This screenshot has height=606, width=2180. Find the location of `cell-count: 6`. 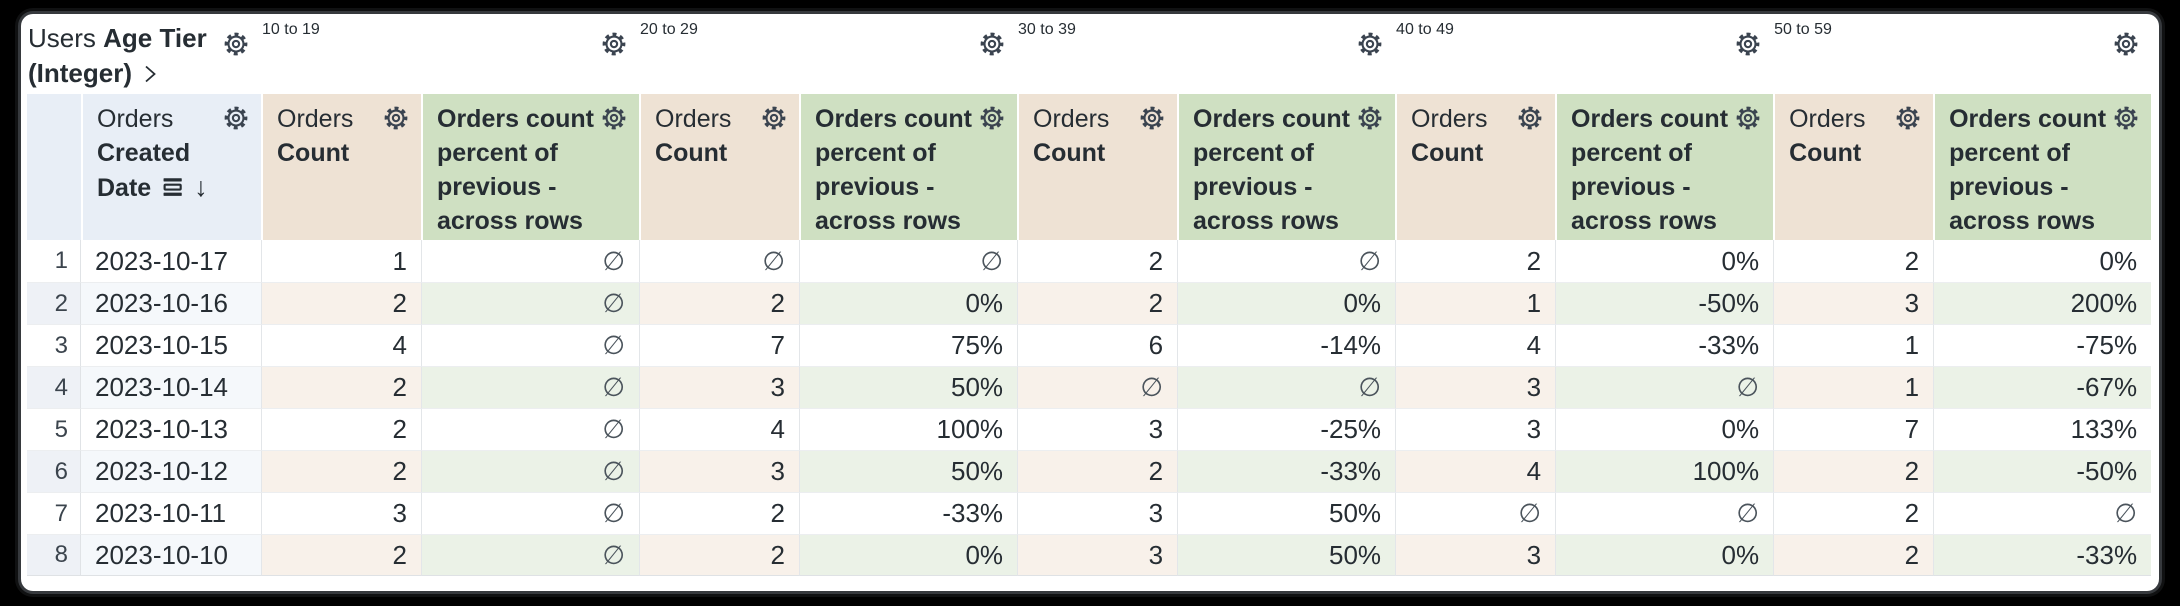

cell-count: 6 is located at coordinates (1097, 345).